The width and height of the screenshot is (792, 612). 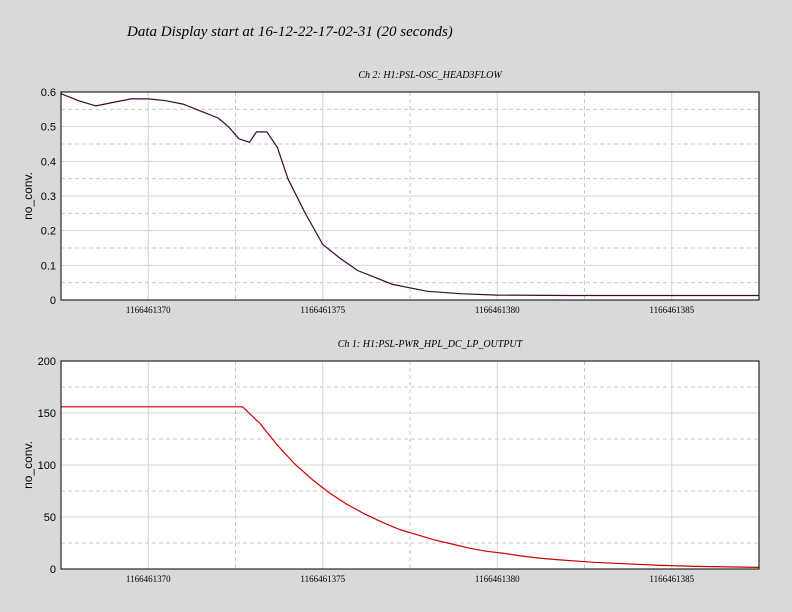 What do you see at coordinates (430, 75) in the screenshot?
I see `chart-title: Ch 2: H1:PSL-OSC_HEAD3FLOW` at bounding box center [430, 75].